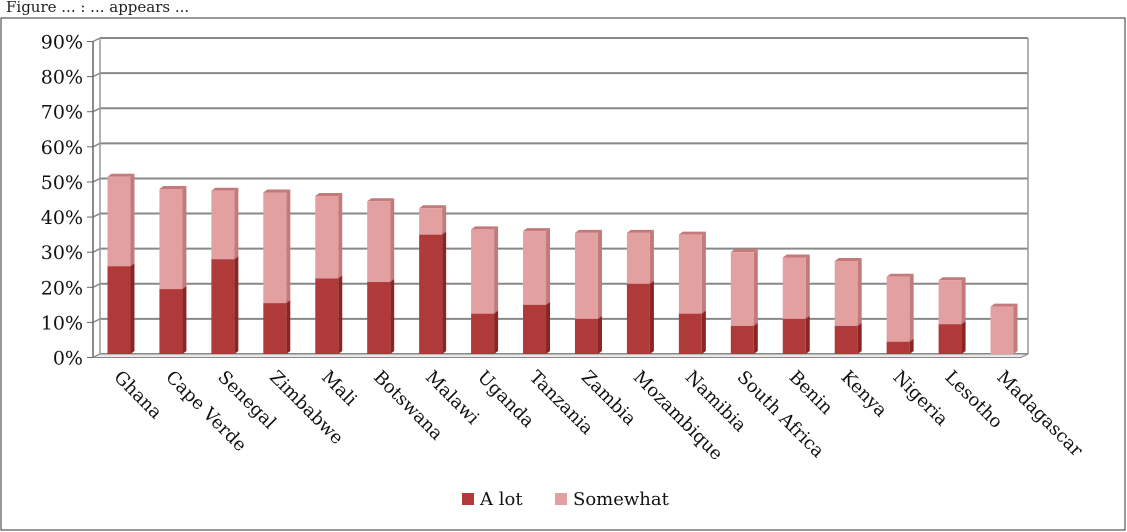 This screenshot has width=1127, height=532. Describe the element at coordinates (678, 416) in the screenshot. I see `x-category-label: Mozambique` at that location.